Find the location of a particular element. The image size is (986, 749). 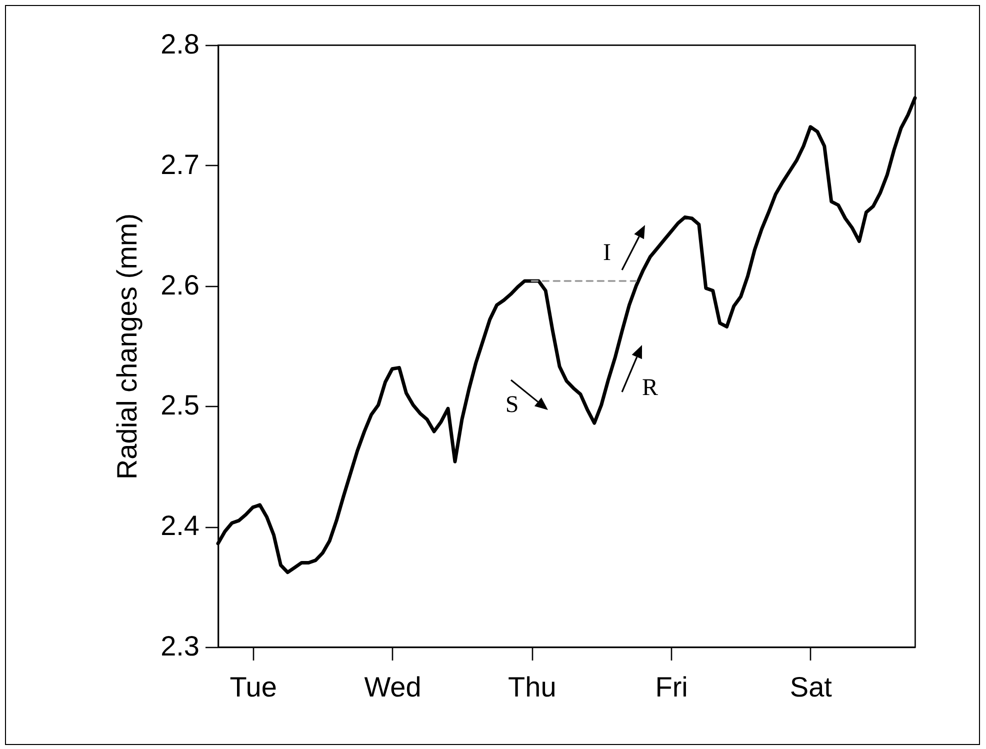

annotation: I is located at coordinates (607, 253).